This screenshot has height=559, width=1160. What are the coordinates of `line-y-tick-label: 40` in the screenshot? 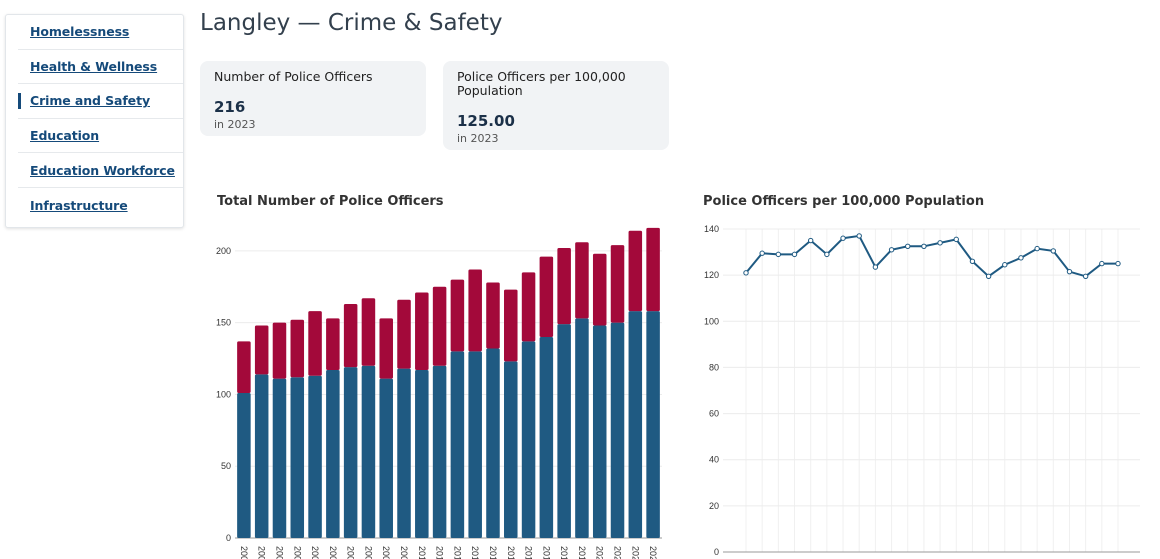 It's located at (714, 460).